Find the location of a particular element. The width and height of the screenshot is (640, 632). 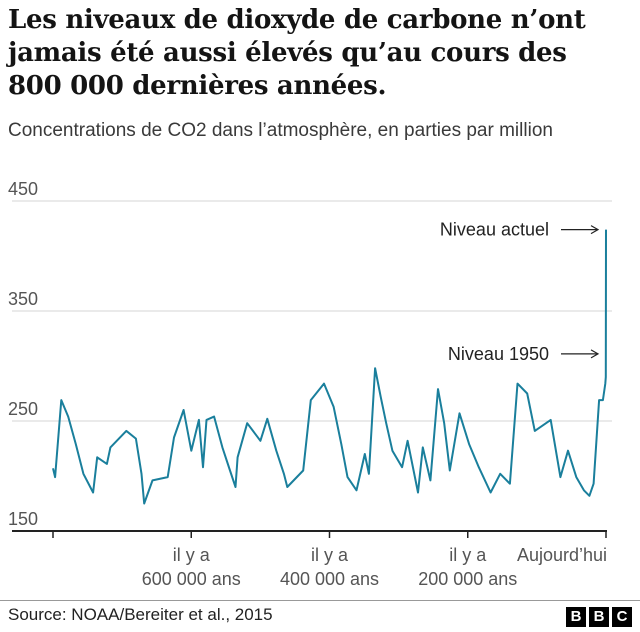

y-tick-label: 350 is located at coordinates (23, 299).